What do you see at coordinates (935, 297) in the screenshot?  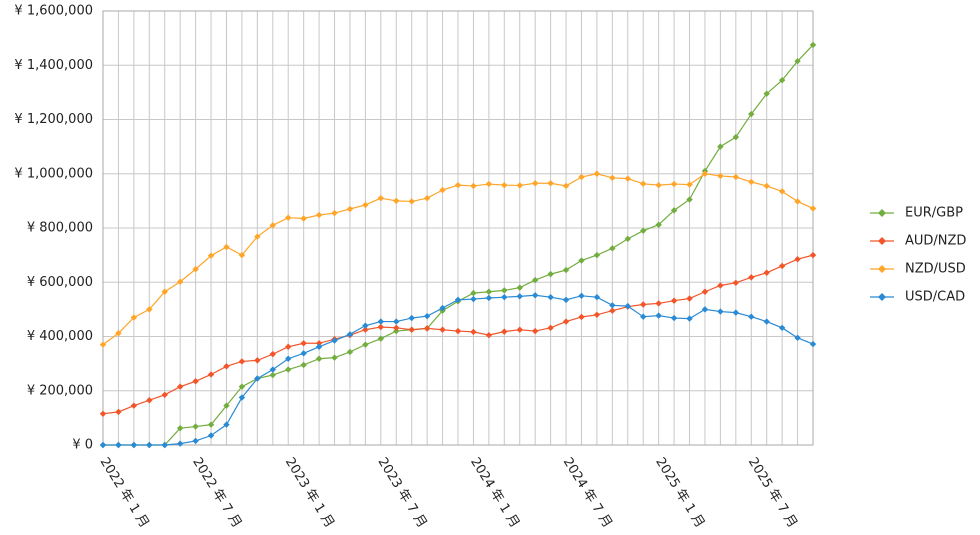 I see `legend-label: USD/CAD` at bounding box center [935, 297].